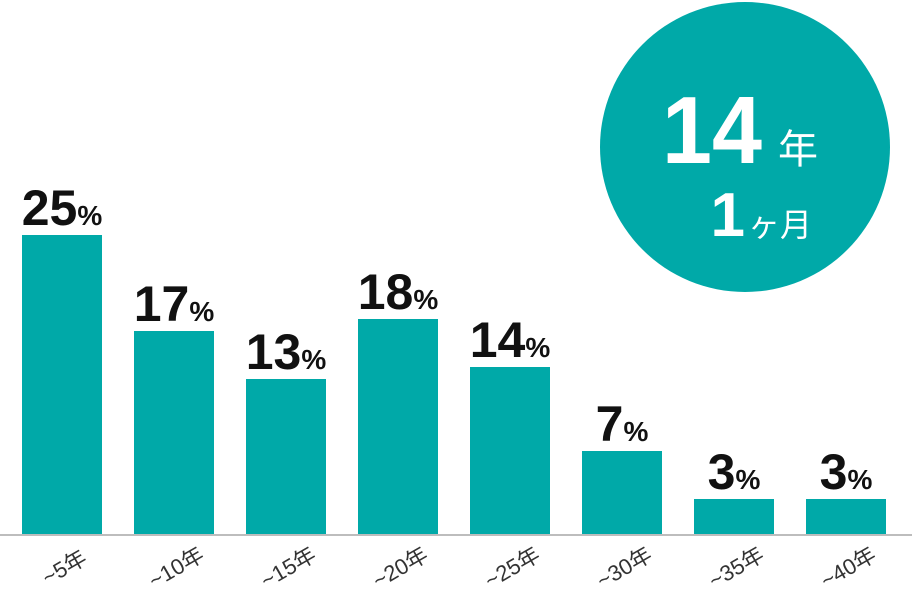 The image size is (912, 616). What do you see at coordinates (780, 225) in the screenshot?
I see `badge-months-unit: ヶ月` at bounding box center [780, 225].